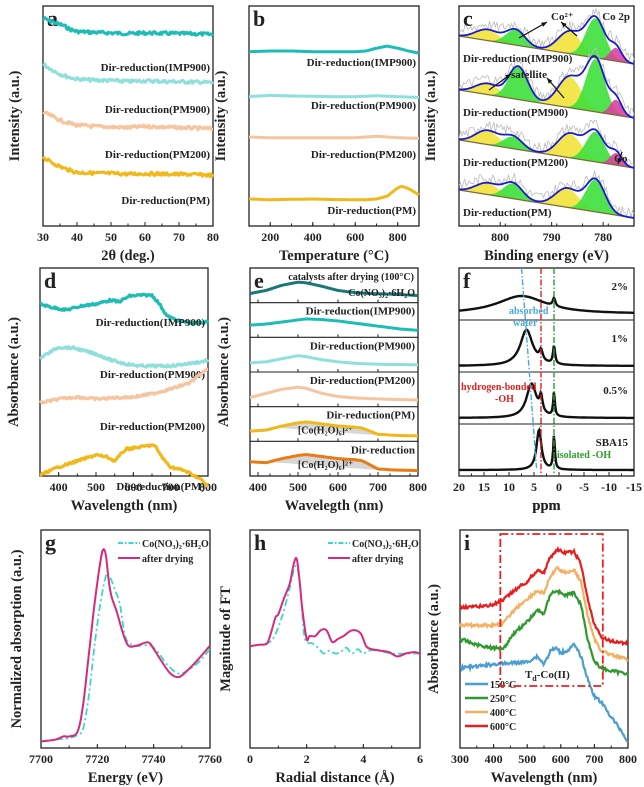  Describe the element at coordinates (534, 487) in the screenshot. I see `x-tick-label: 5` at that location.